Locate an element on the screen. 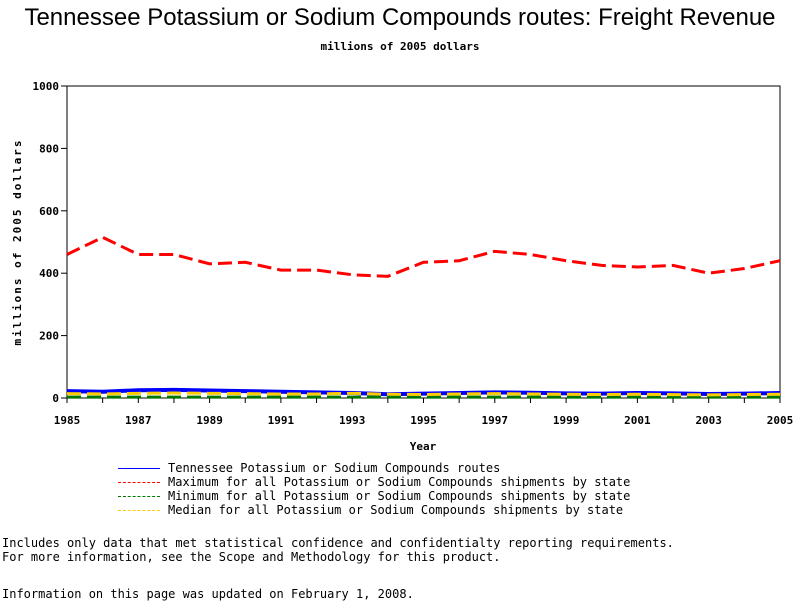 Image resolution: width=800 pixels, height=601 pixels. x-tick-label: 1985 is located at coordinates (67, 420).